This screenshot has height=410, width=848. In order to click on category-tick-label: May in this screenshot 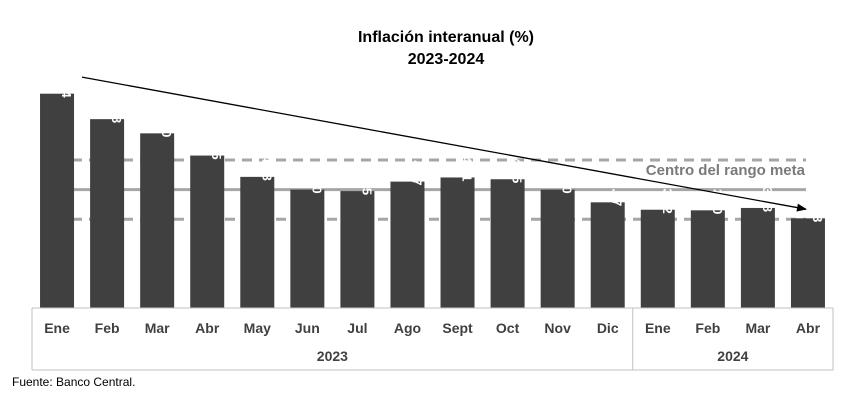, I will do `click(257, 328)`.